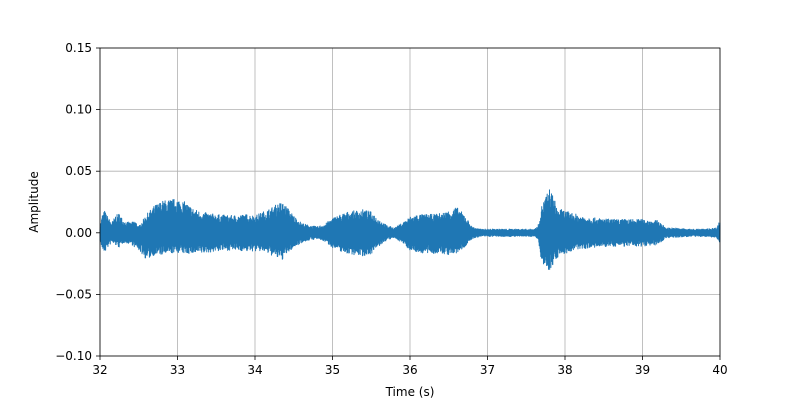  Describe the element at coordinates (34, 202) in the screenshot. I see `y-axis-title: Amplitude` at that location.